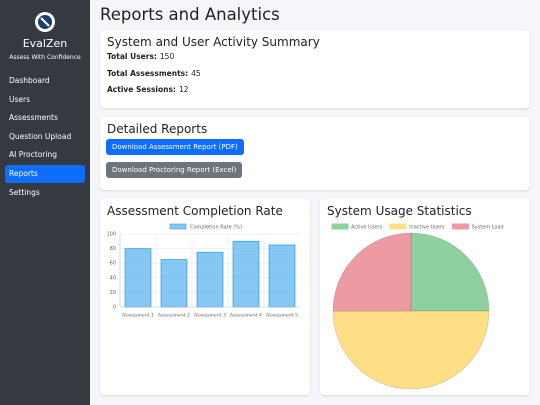 The image size is (540, 405). What do you see at coordinates (427, 228) in the screenshot?
I see `legend-label: Inactive Users` at bounding box center [427, 228].